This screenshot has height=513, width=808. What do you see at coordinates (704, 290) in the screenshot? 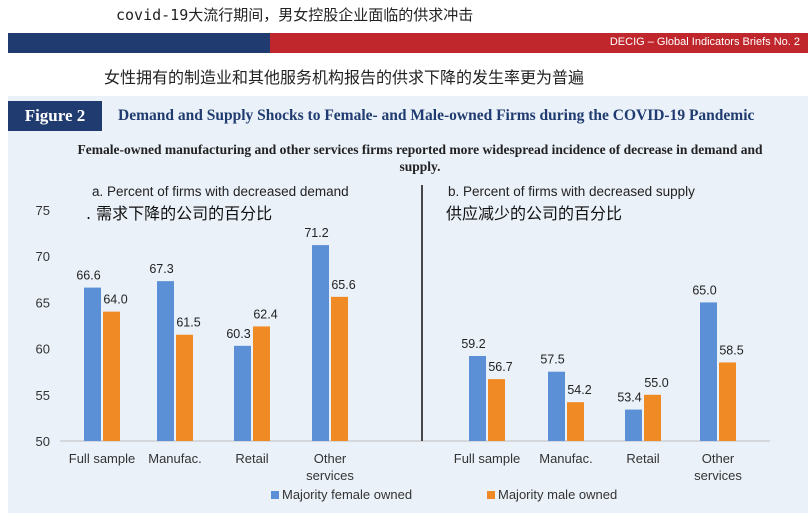
I see `data-label: 65.0` at bounding box center [704, 290].